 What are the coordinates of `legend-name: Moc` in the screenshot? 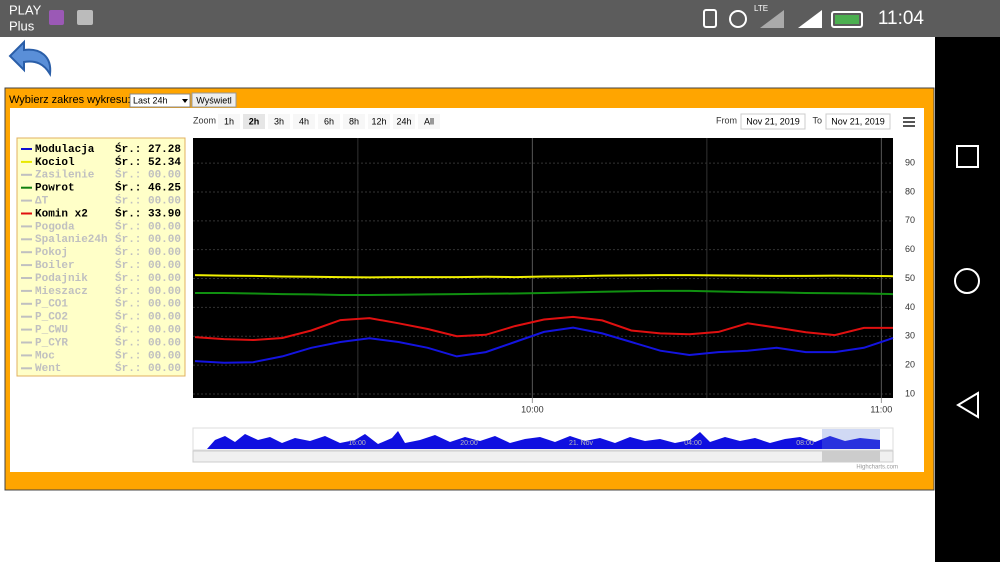 It's located at (45, 356).